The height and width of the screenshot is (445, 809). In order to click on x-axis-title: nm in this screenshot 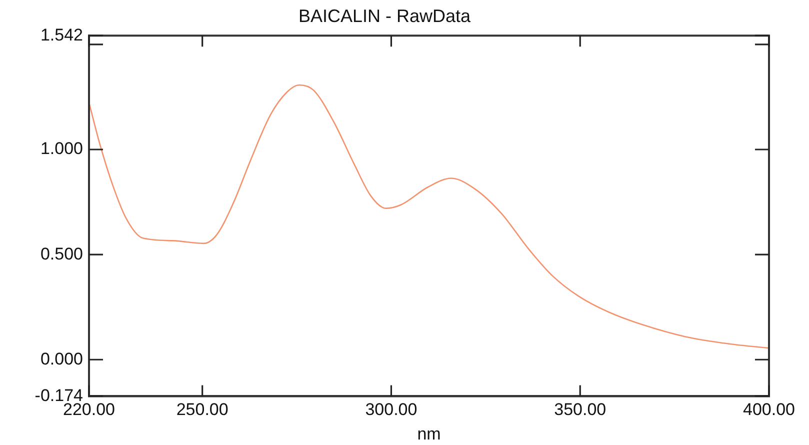, I will do `click(429, 434)`.